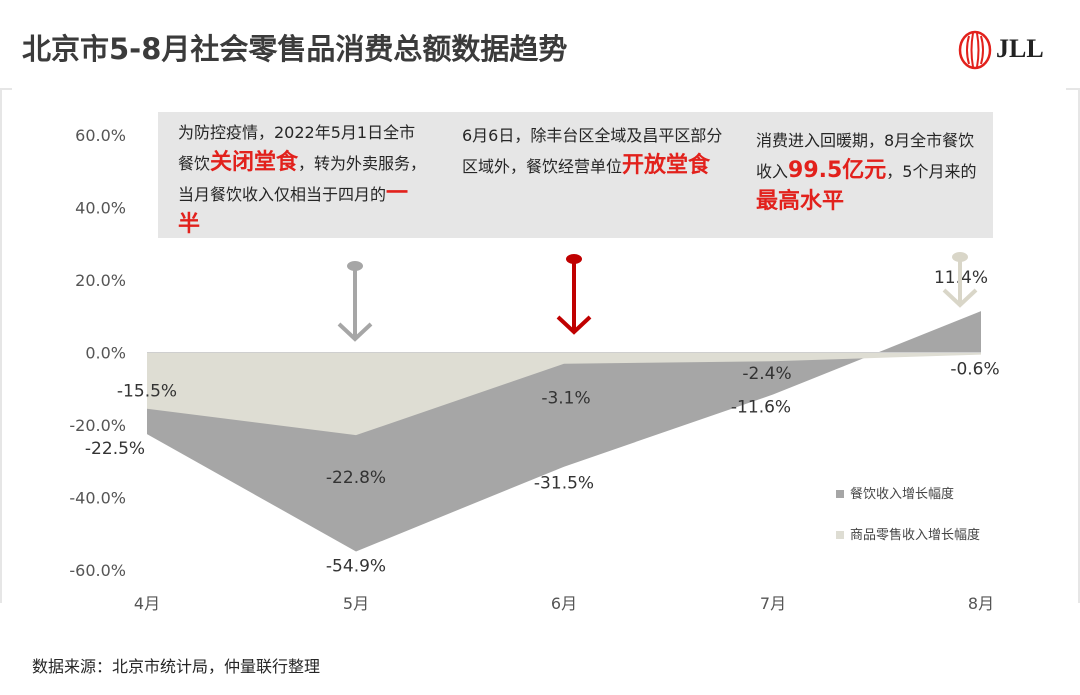 The height and width of the screenshot is (695, 1080). I want to click on y-tick-label: 60.0%, so click(100, 135).